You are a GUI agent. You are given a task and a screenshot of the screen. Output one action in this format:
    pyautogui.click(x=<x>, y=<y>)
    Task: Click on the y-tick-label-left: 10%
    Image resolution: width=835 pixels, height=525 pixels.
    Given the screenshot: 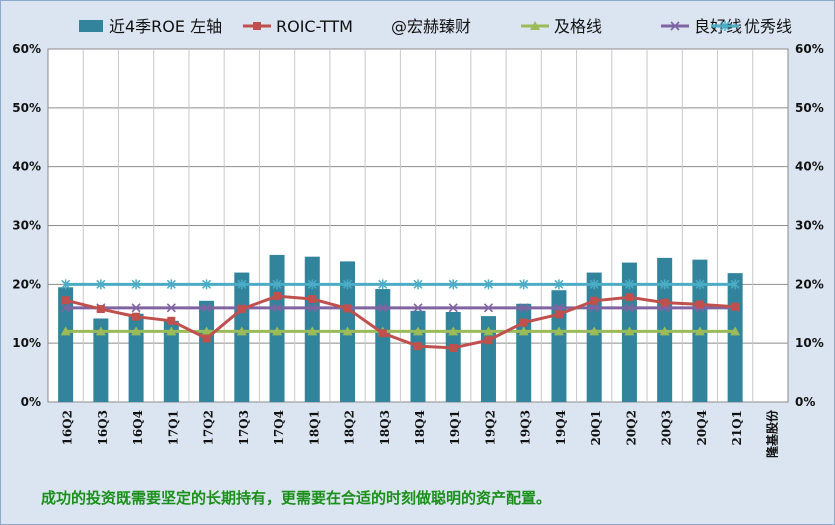 What is the action you would take?
    pyautogui.click(x=26, y=343)
    